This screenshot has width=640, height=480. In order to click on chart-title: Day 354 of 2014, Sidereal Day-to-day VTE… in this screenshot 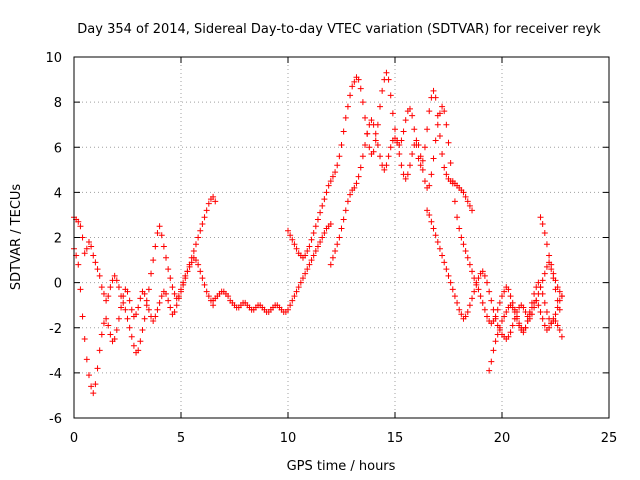, I will do `click(339, 29)`.